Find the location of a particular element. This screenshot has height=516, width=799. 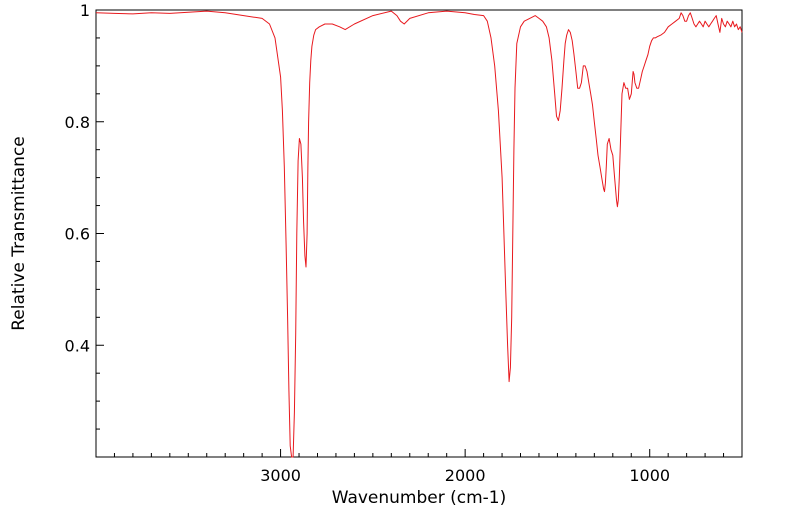

y-axis-title: Relative Transmittance is located at coordinates (19, 233).